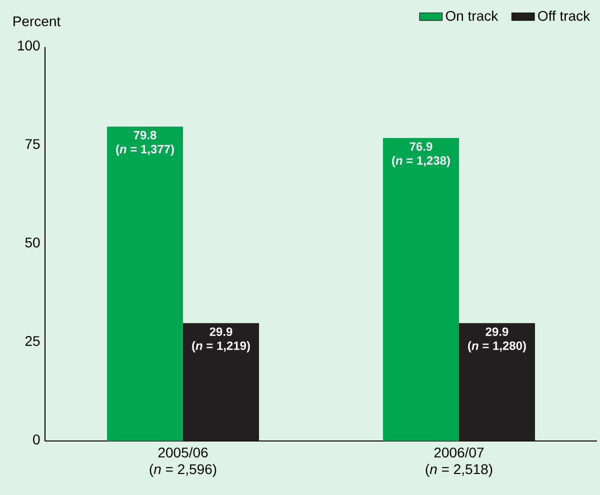  What do you see at coordinates (221, 339) in the screenshot?
I see `text: 29.9 (n = 1,219)` at bounding box center [221, 339].